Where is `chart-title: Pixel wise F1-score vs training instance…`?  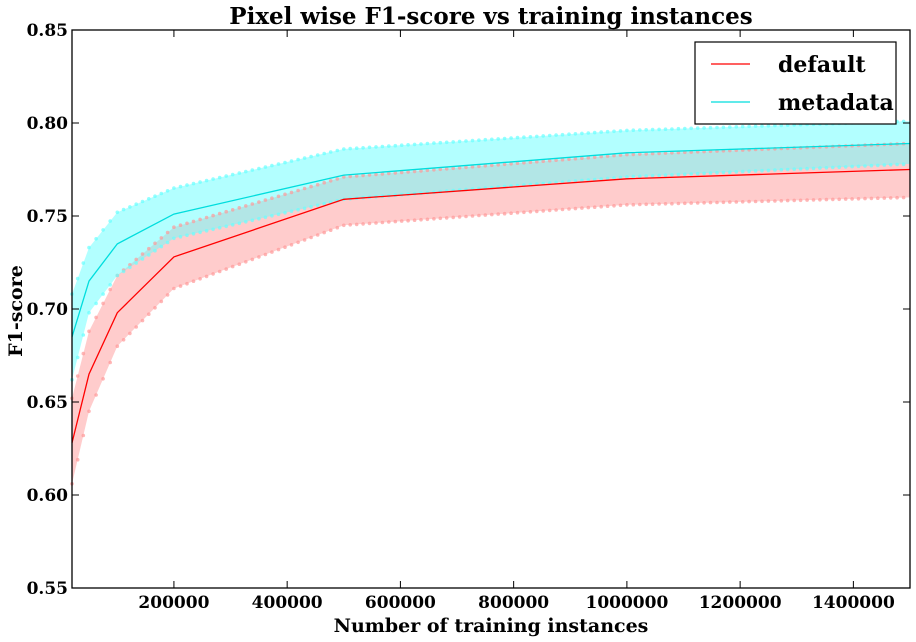 chart-title: Pixel wise F1-score vs training instance… is located at coordinates (490, 16).